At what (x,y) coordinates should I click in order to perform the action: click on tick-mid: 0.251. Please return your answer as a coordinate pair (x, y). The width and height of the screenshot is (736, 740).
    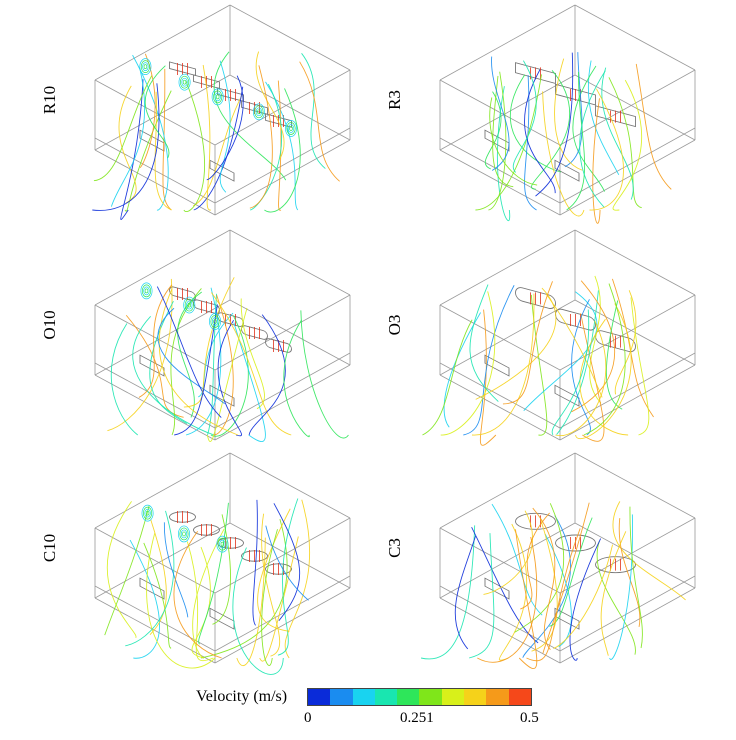
    Looking at the image, I should click on (417, 718).